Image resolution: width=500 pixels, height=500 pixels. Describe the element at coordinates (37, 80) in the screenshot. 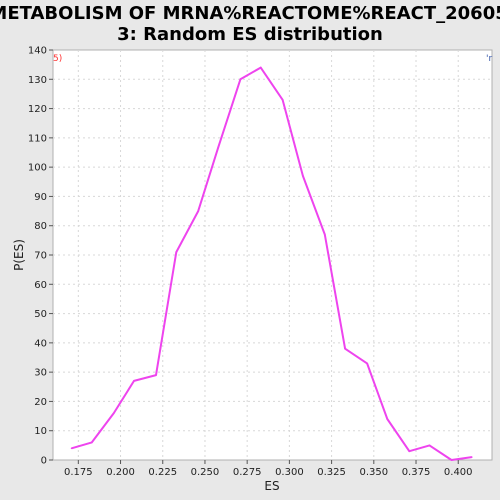

I see `y-tick-label: 130` at that location.